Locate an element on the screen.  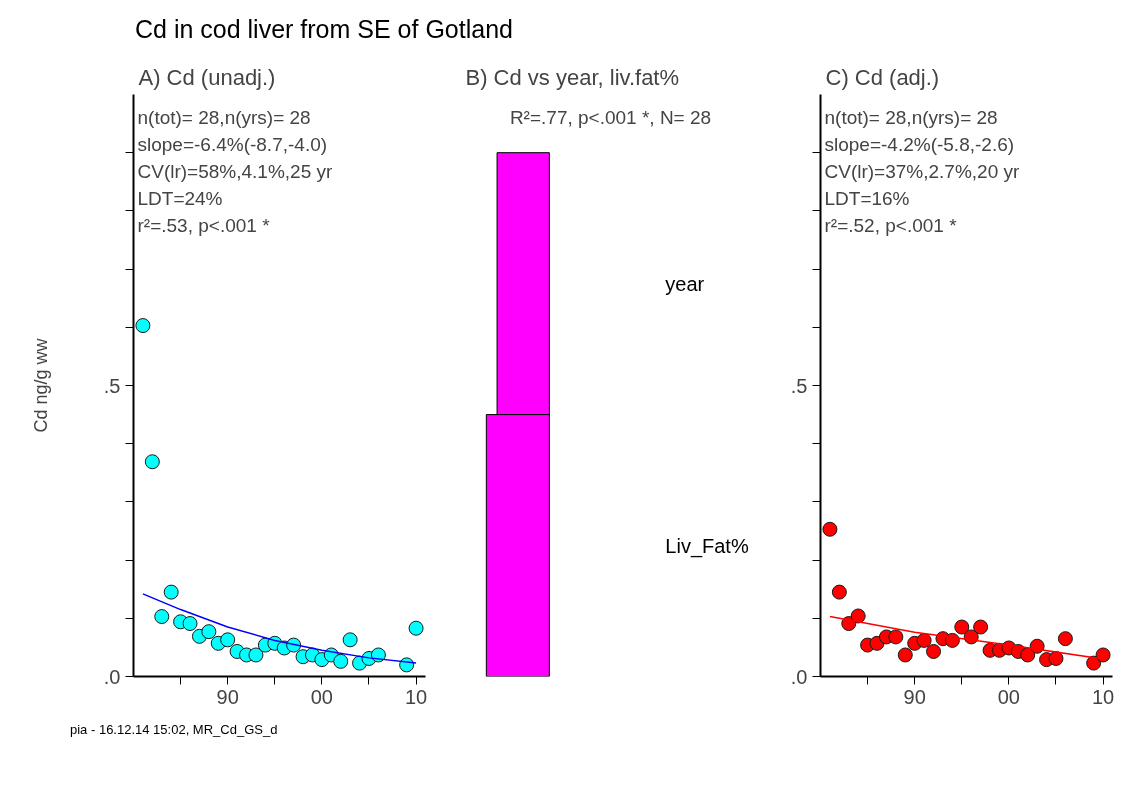
chart-subtitle: B) Cd vs year, liv.fat% is located at coordinates (572, 77).